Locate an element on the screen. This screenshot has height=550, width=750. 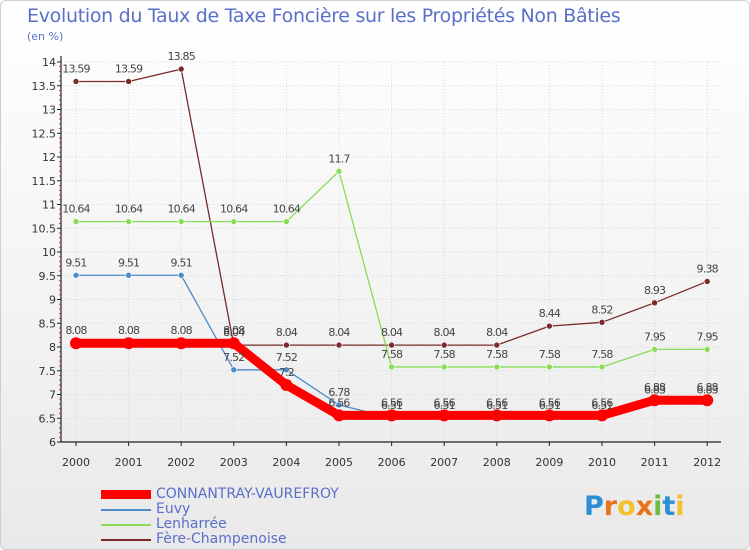
y-tick-label: 12.5 is located at coordinates (44, 133).